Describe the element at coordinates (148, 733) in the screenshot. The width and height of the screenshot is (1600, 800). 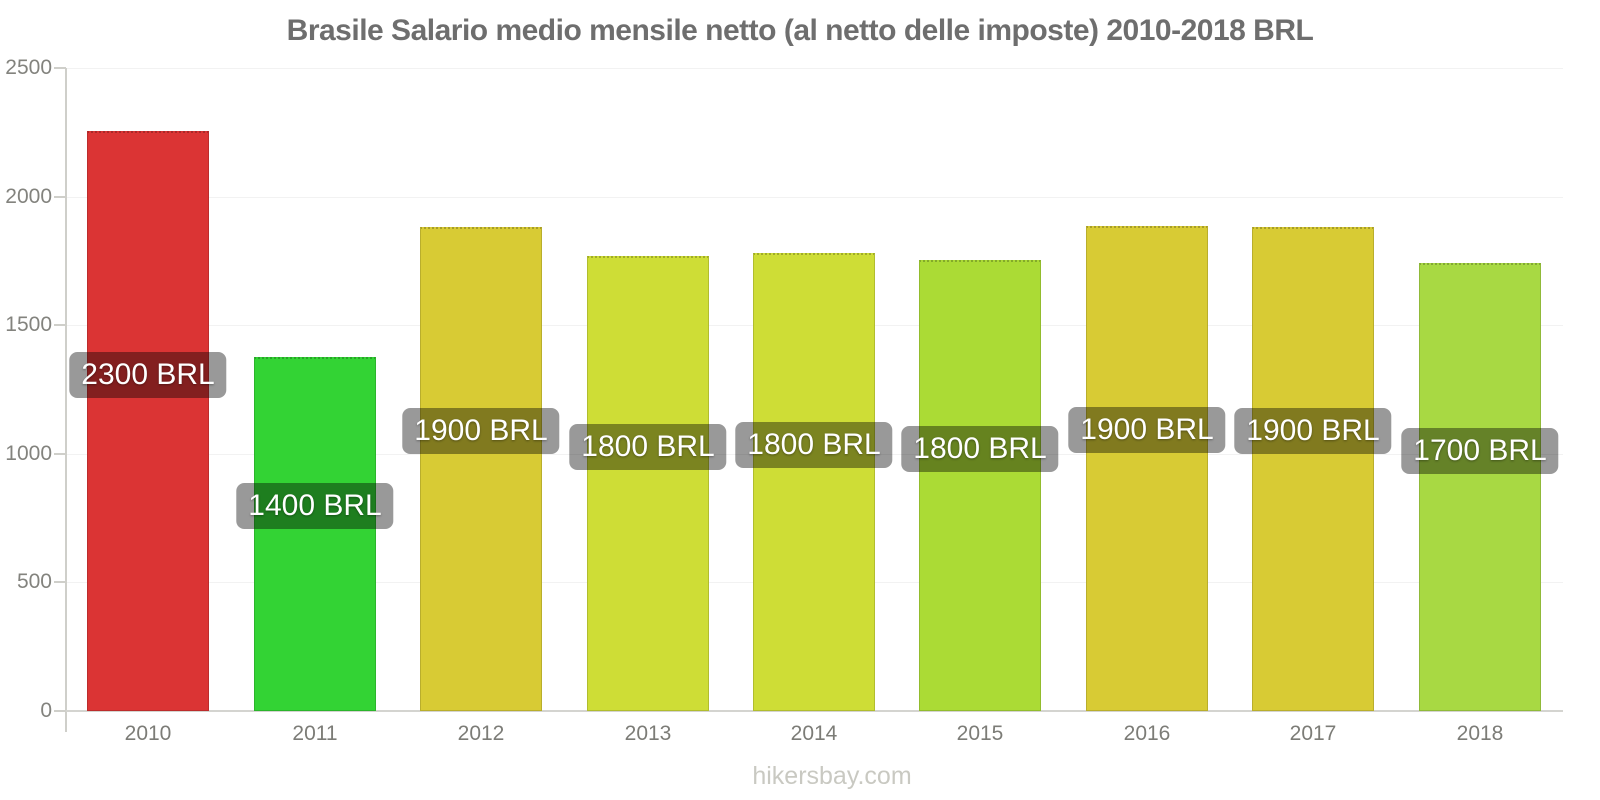
I see `x-axis-label-2010: 2010` at that location.